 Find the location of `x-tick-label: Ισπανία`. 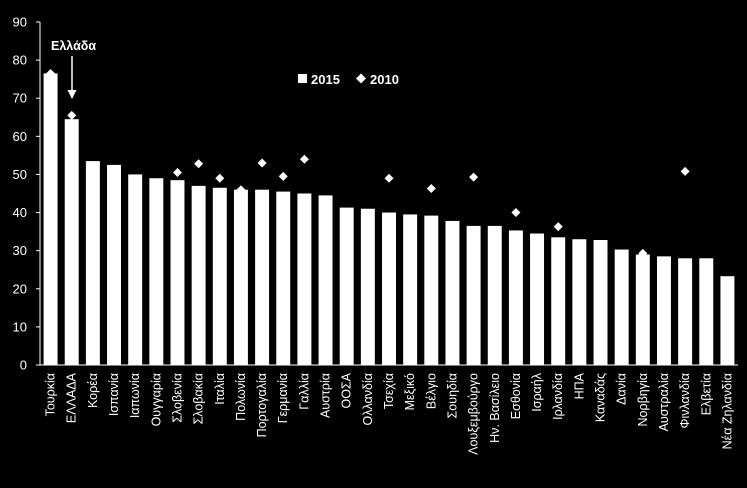

x-tick-label: Ισπανία is located at coordinates (114, 394).